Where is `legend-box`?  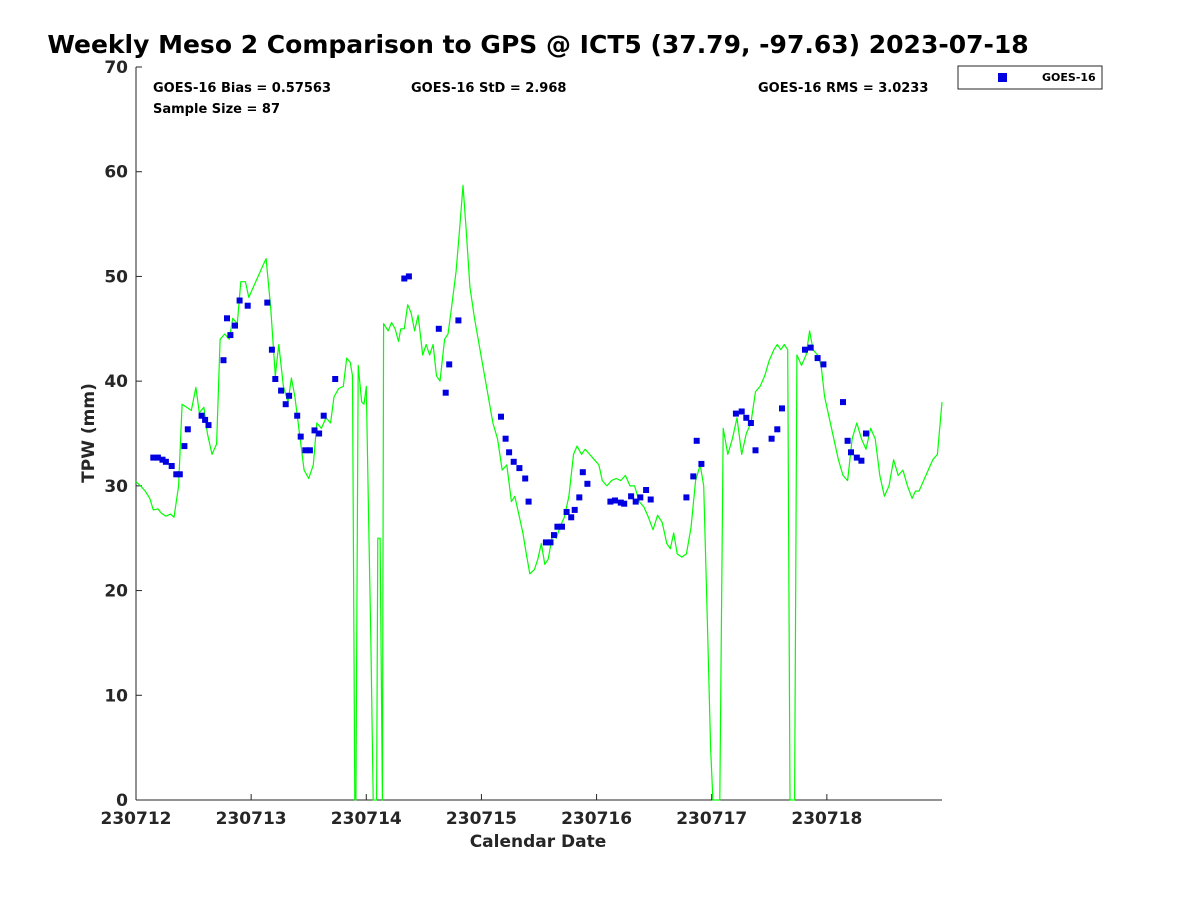
legend-box is located at coordinates (1030, 77).